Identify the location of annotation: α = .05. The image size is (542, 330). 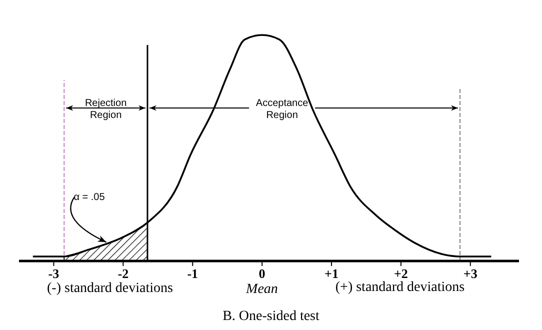
(90, 198).